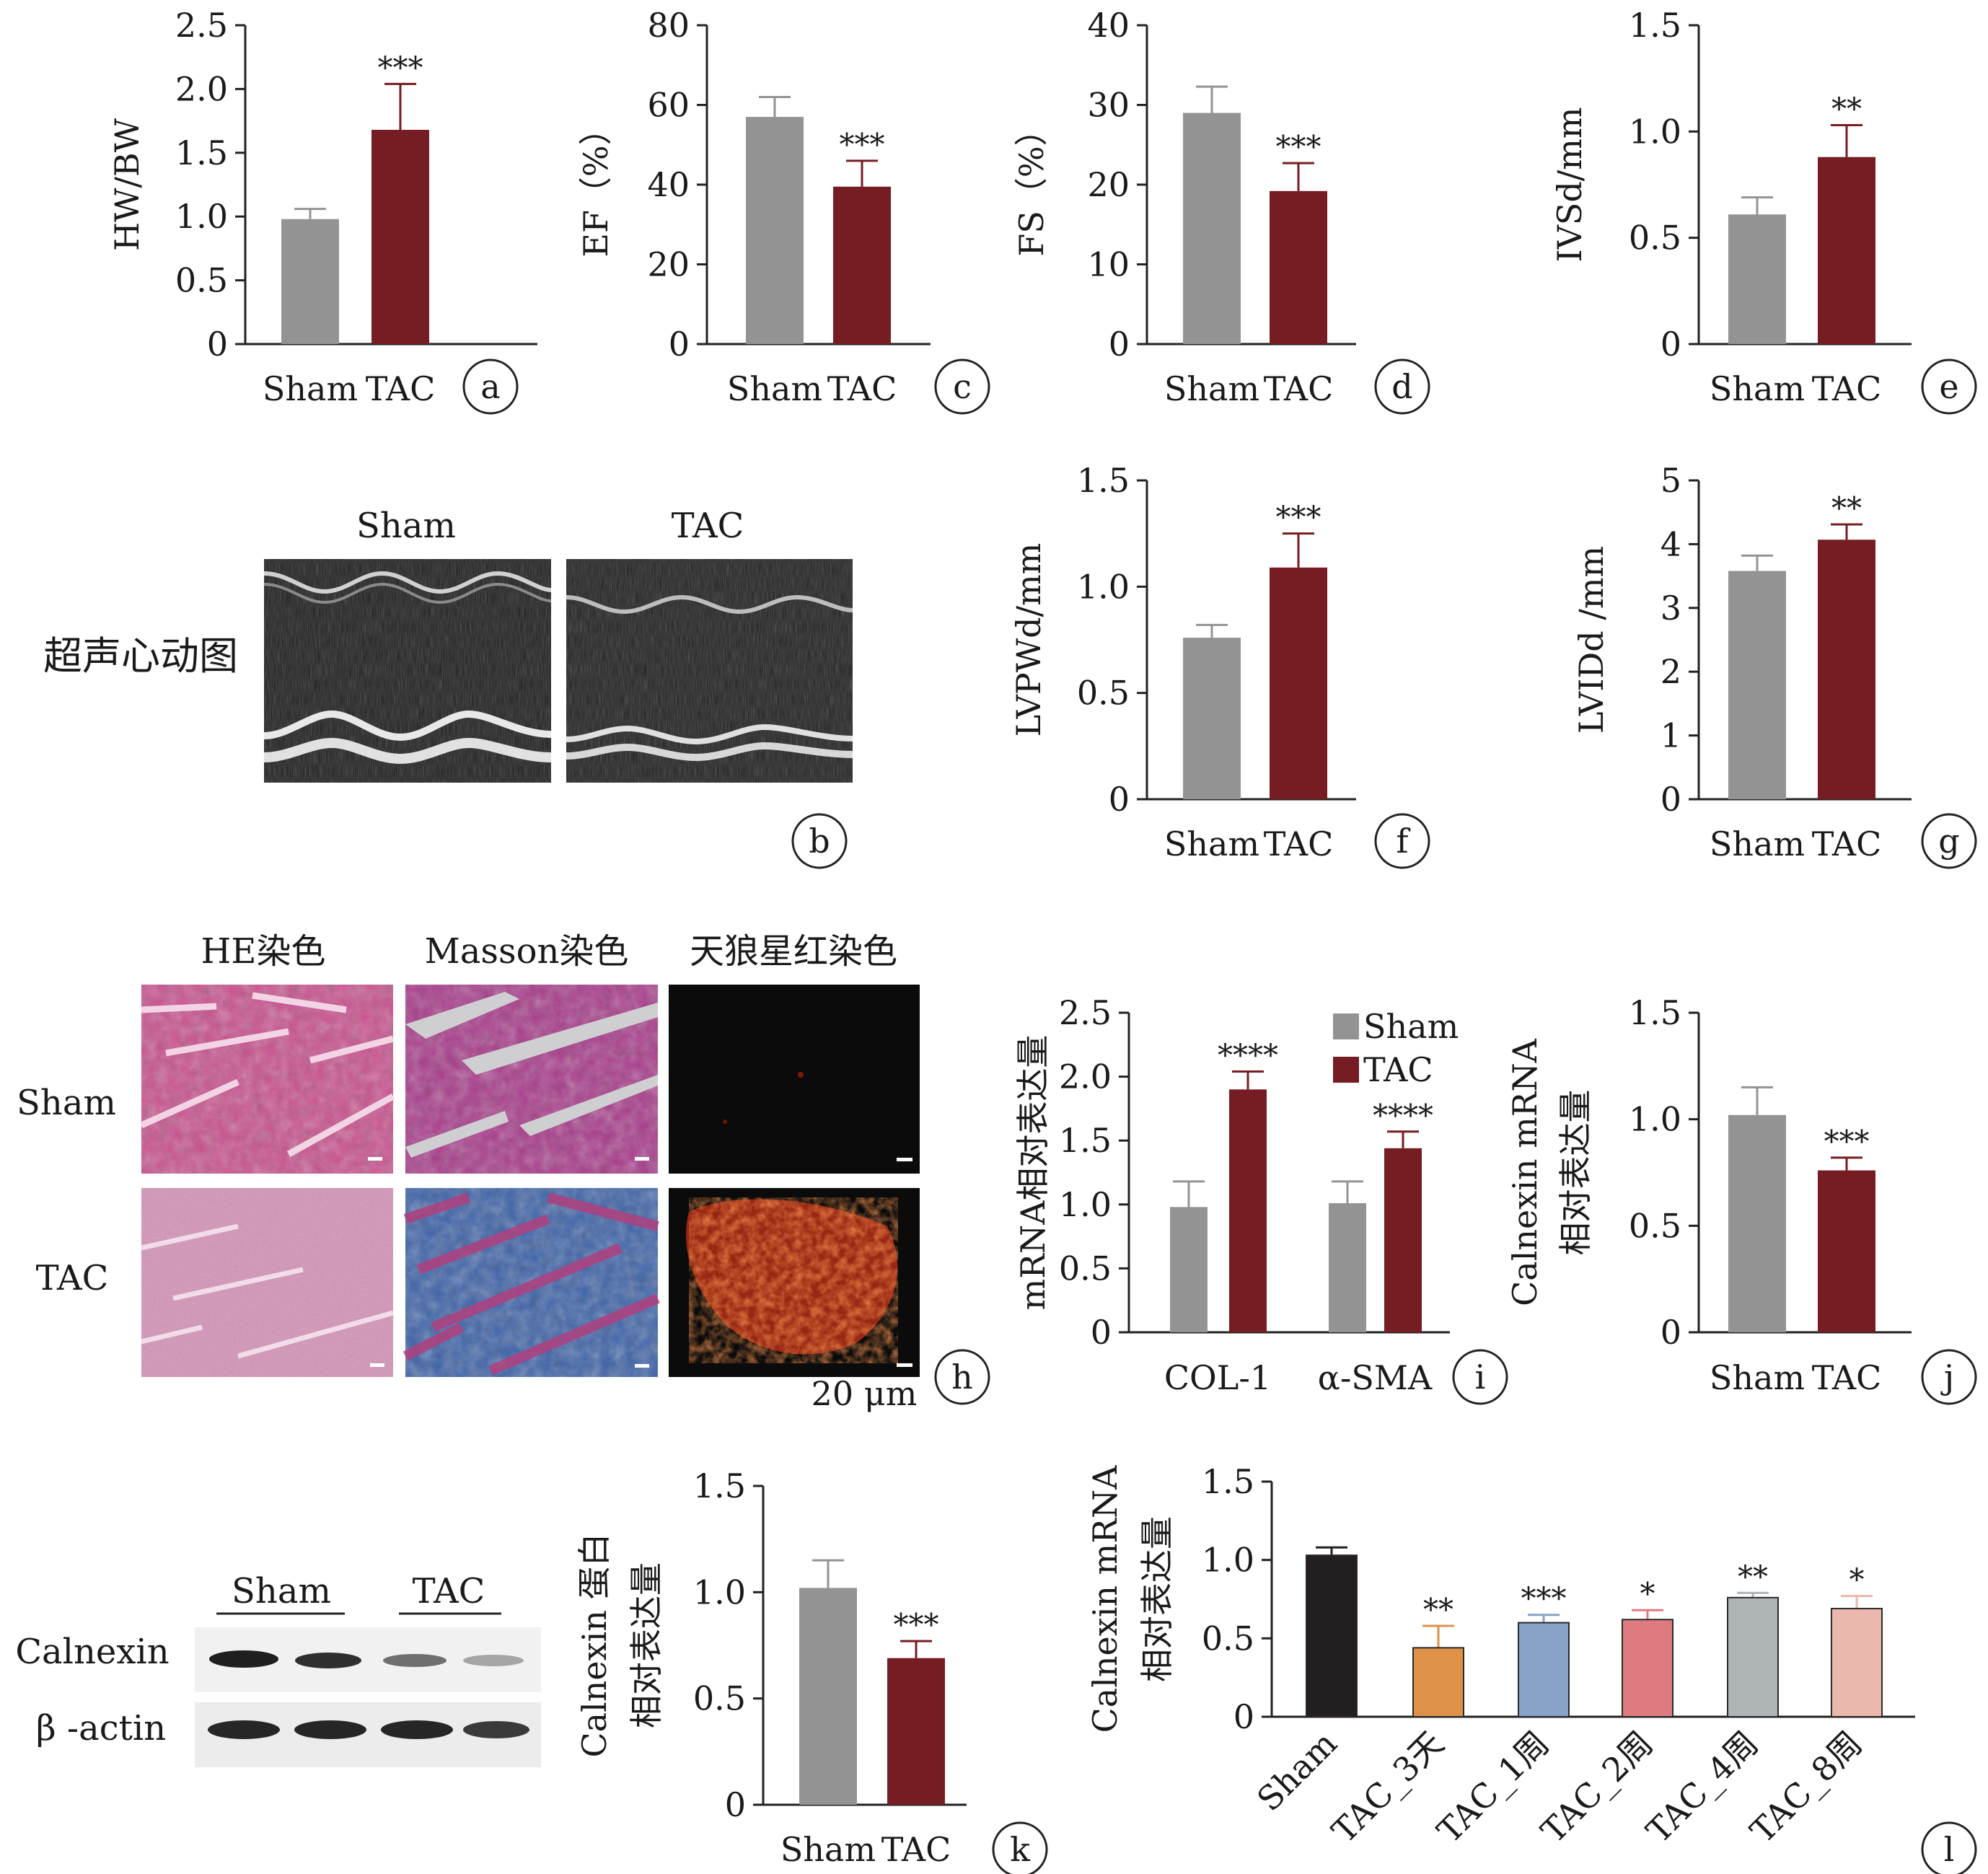 This screenshot has height=1874, width=1988. What do you see at coordinates (783, 210) in the screenshot?
I see `chart-c-ef: 0 20 40 60 80 EF（%） Sham *** TAC c` at bounding box center [783, 210].